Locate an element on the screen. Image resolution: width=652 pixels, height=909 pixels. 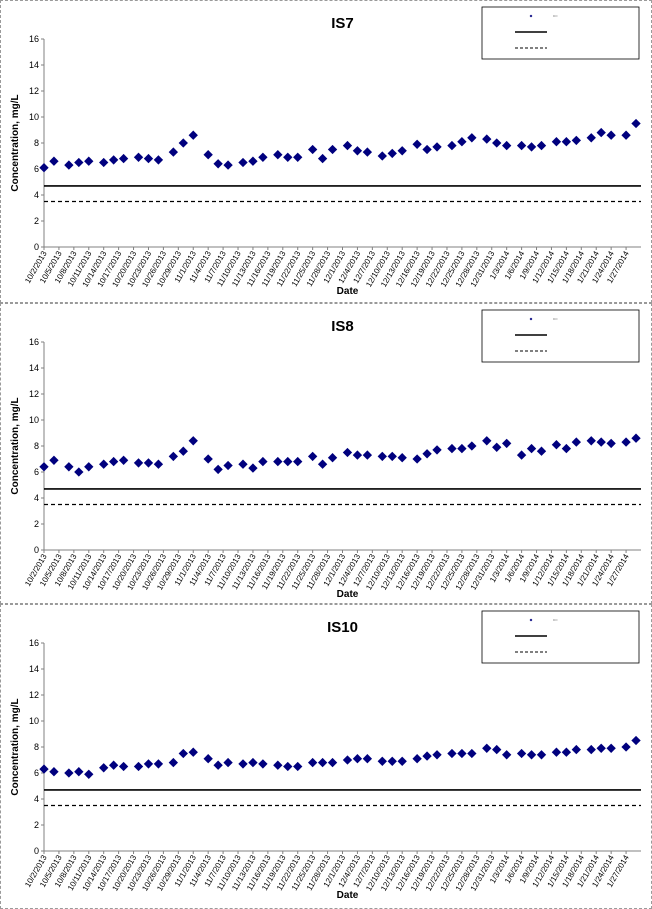
legend-label: DO is located at coordinates (555, 620).